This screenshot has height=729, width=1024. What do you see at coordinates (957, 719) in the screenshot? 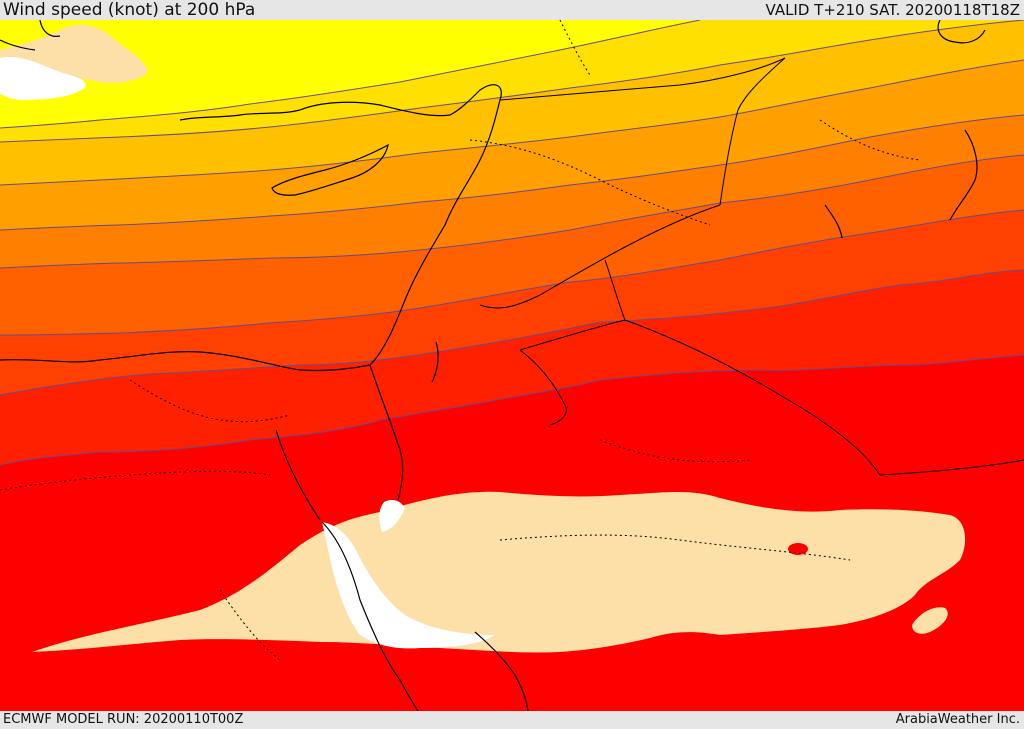
I see `credit: ArabiaWeather Inc.` at bounding box center [957, 719].